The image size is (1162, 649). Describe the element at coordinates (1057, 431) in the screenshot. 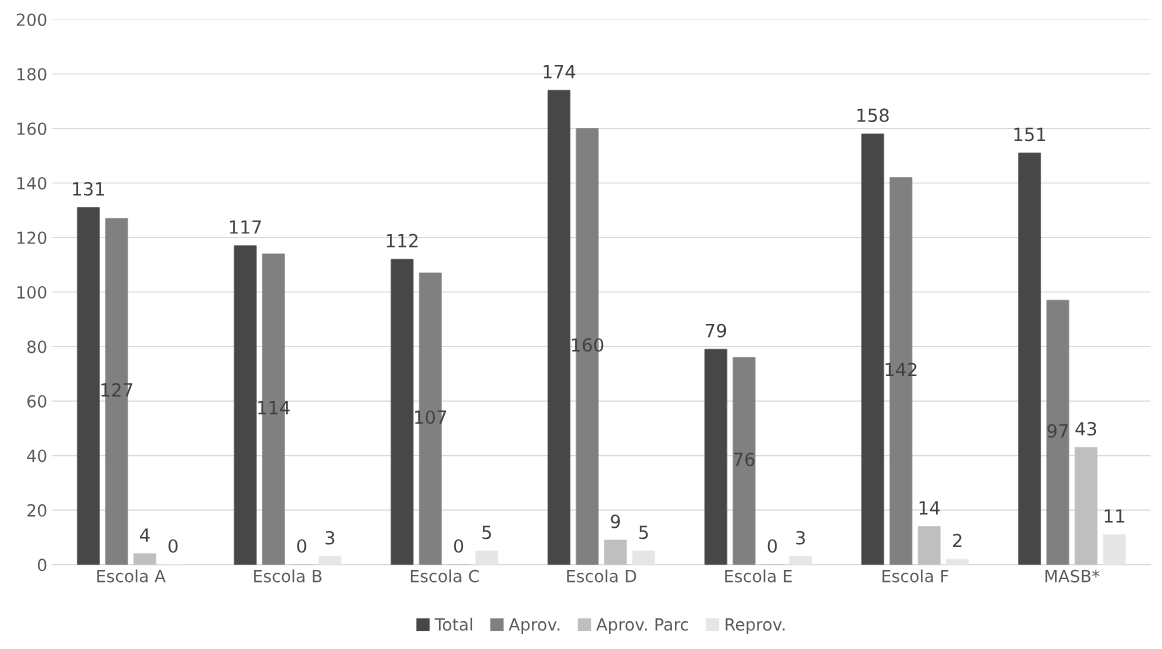

I see `data-label: 97` at that location.